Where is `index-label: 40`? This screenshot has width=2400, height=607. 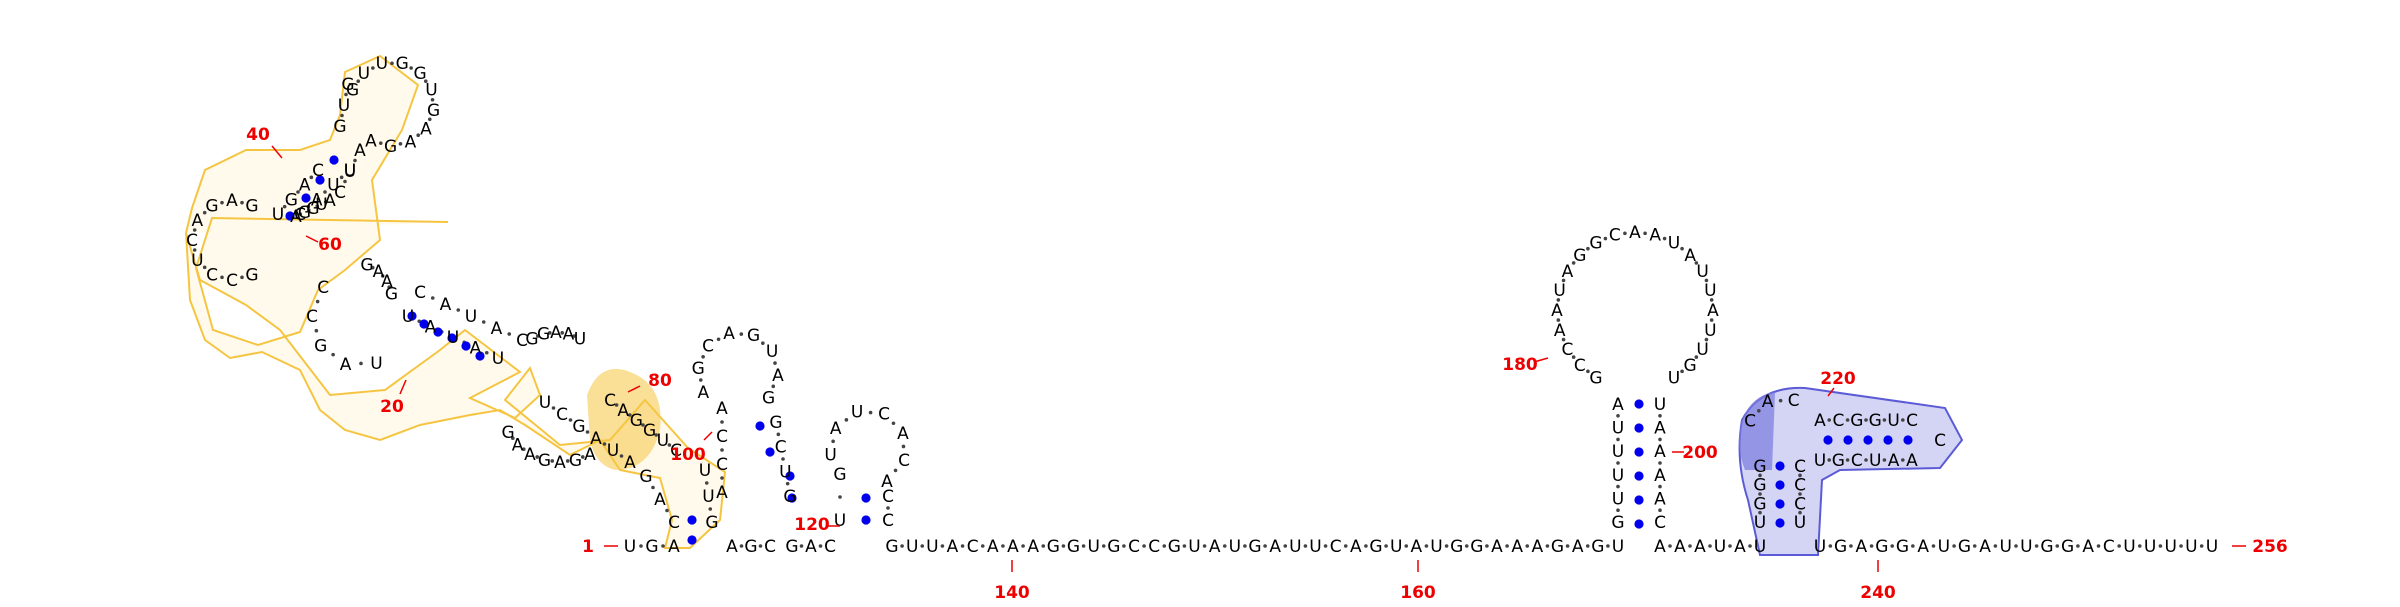 index-label: 40 is located at coordinates (258, 135).